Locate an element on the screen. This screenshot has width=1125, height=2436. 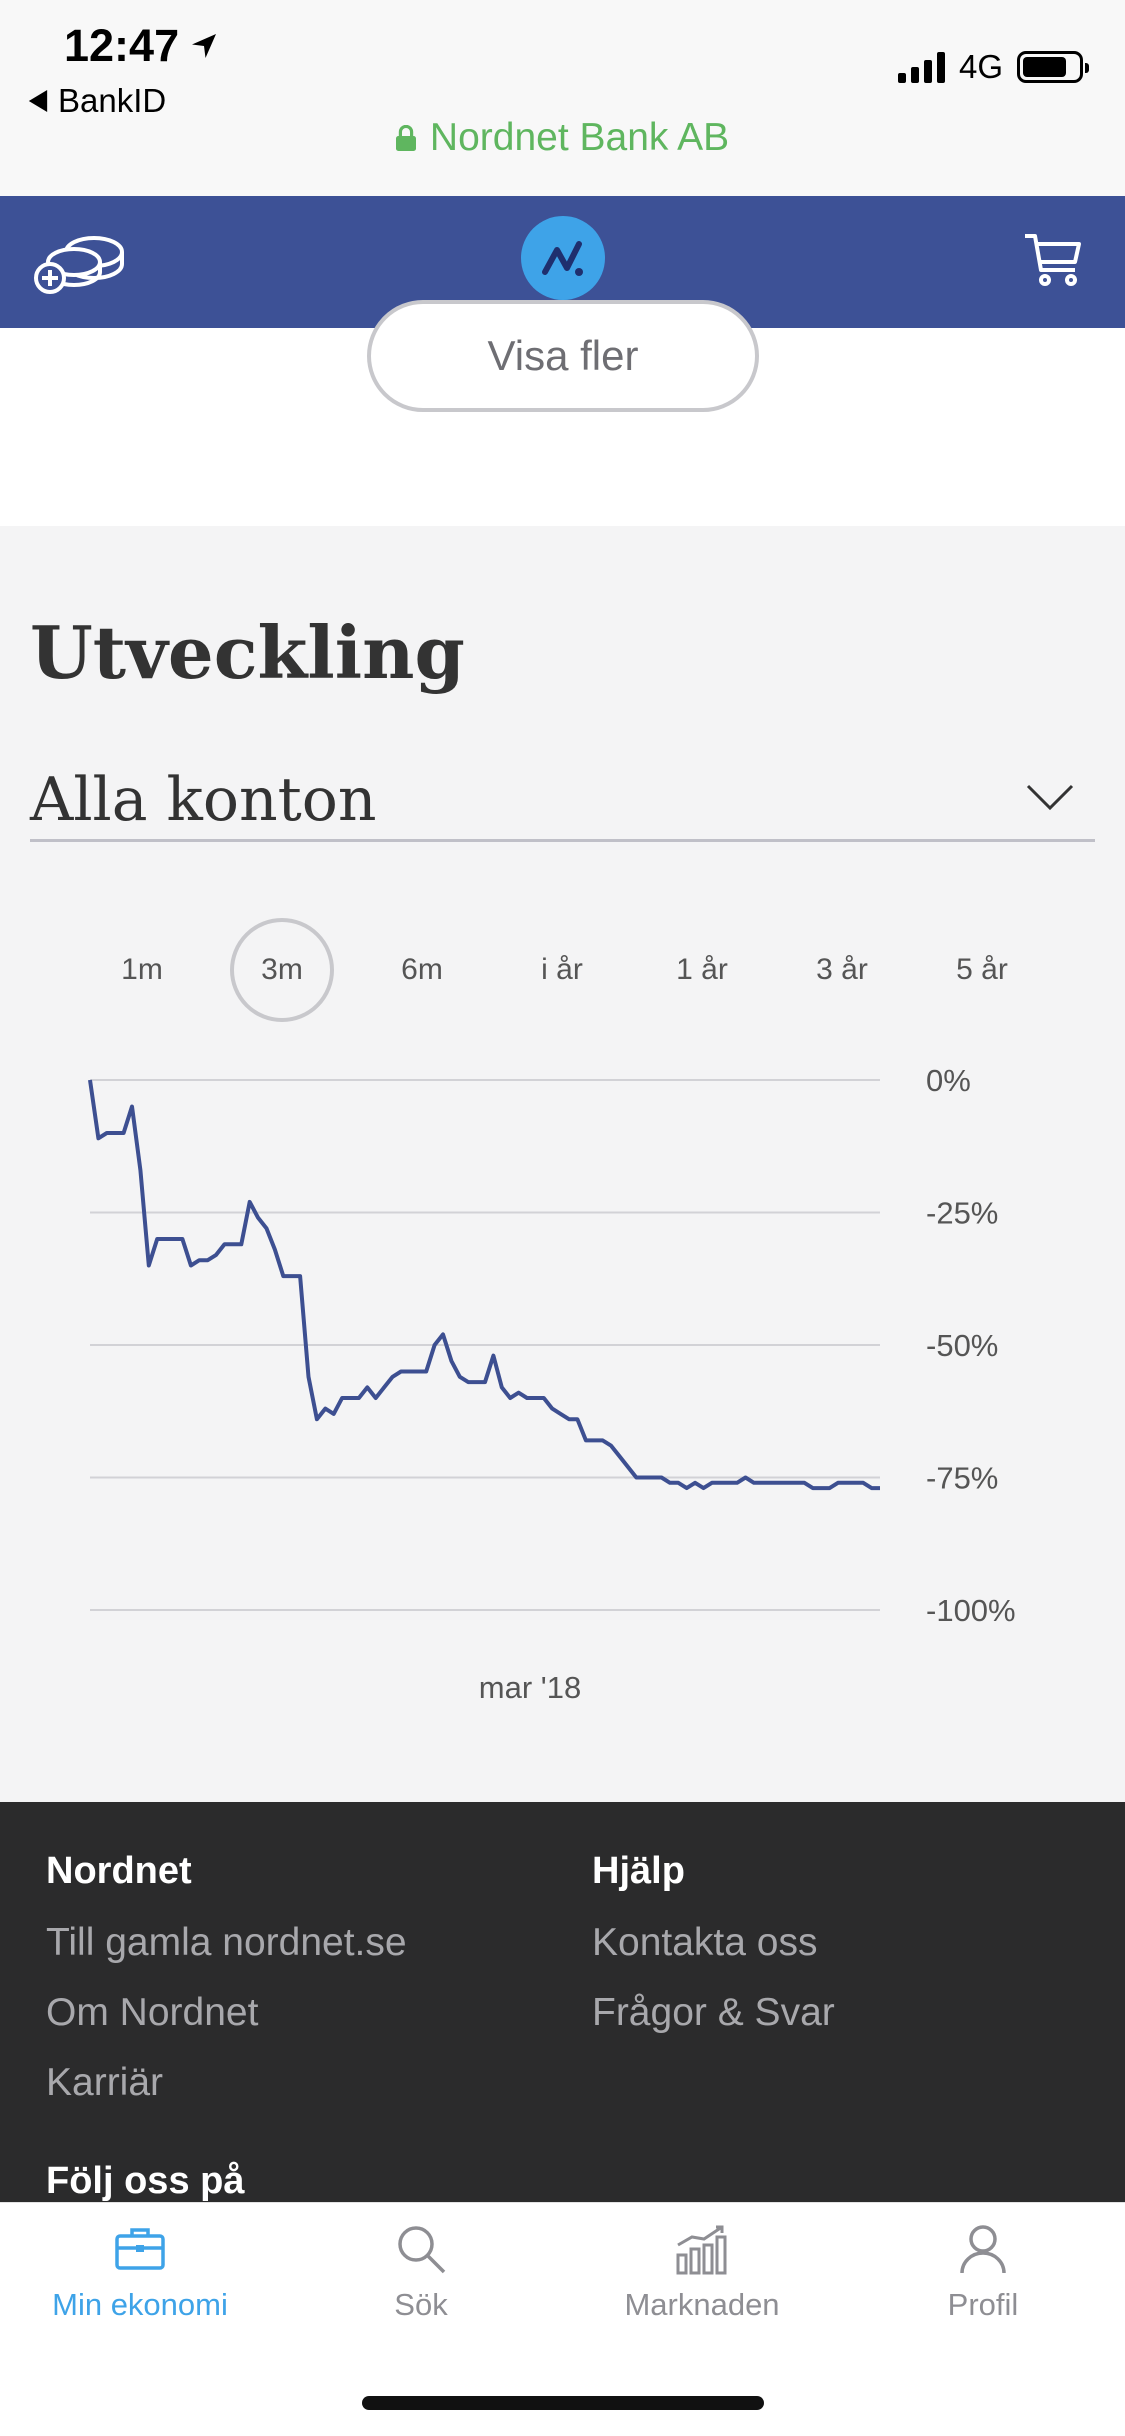
cart-icon is located at coordinates (1053, 260).